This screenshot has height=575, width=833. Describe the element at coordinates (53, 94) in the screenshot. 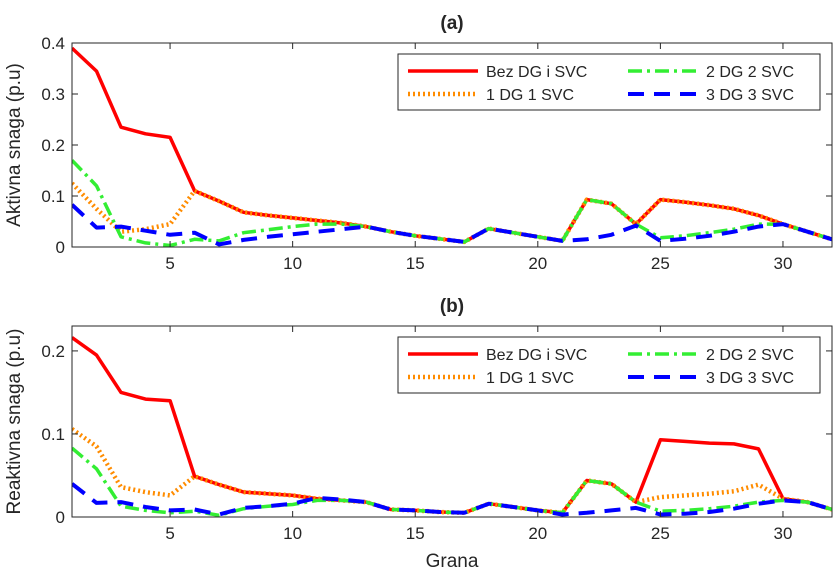

I see `y-tick-label: 0.3` at that location.